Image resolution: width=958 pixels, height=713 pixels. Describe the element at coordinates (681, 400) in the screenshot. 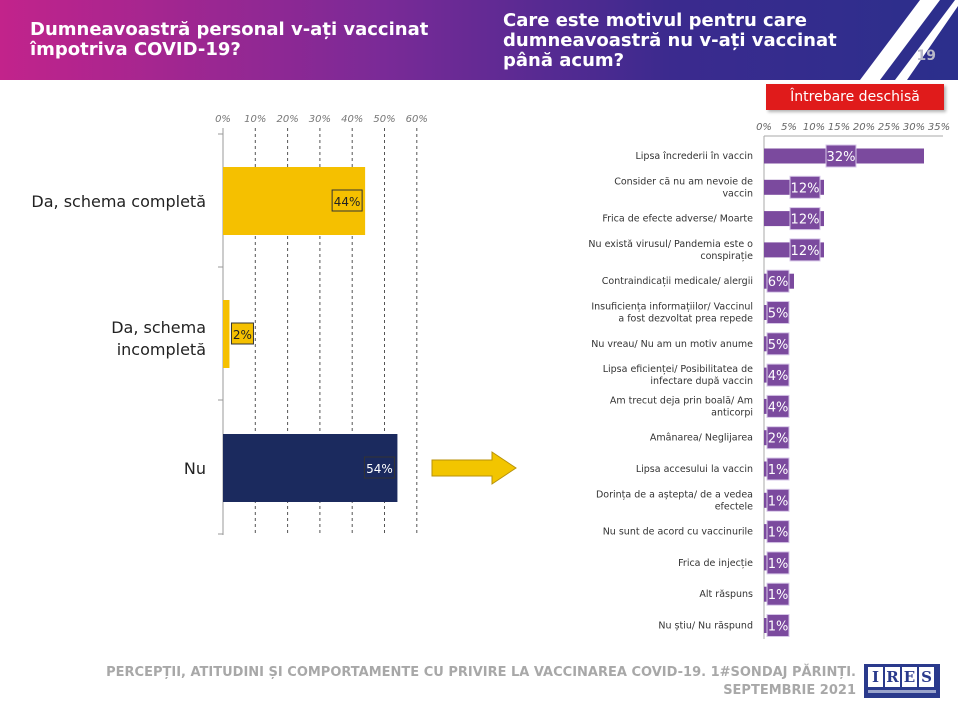

I see `category-label: Am trecut deja prin boală/ Am` at that location.